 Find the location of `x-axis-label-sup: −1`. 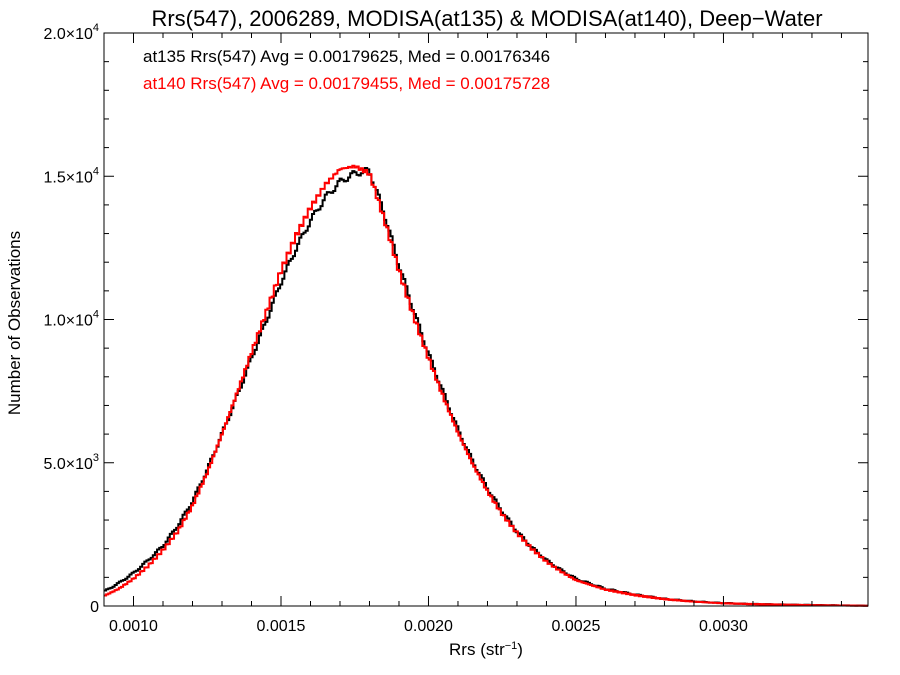

x-axis-label-sup: −1 is located at coordinates (511, 646).